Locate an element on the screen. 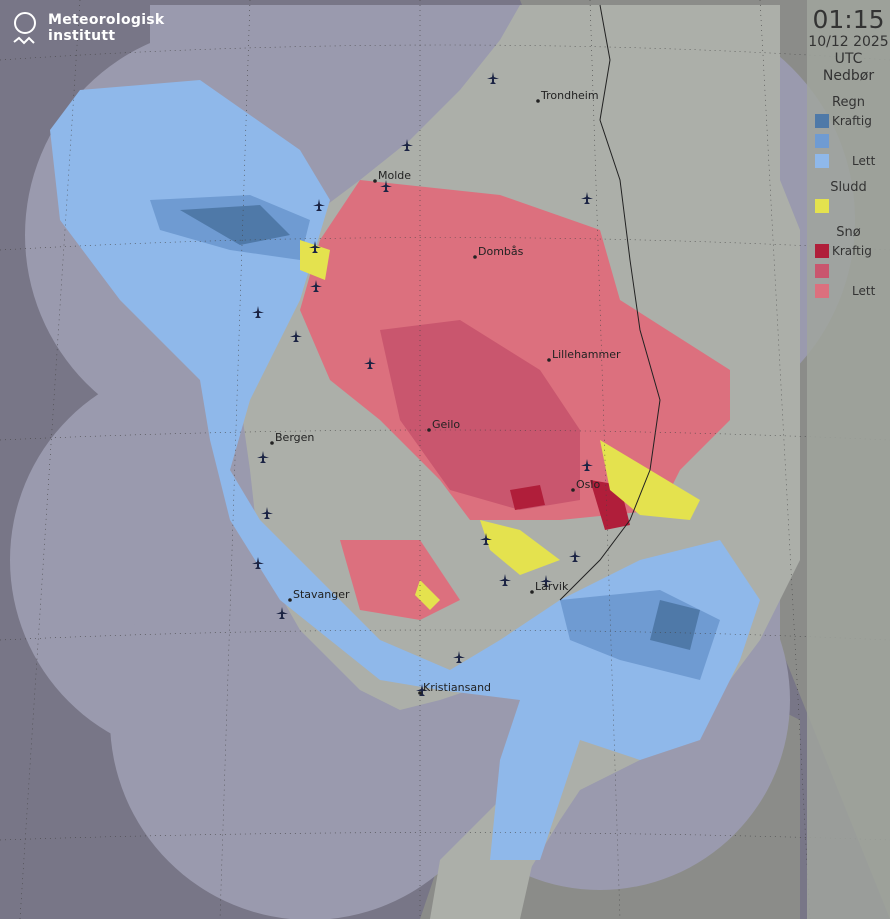 This screenshot has width=890, height=919. city-label: Dombås is located at coordinates (501, 251).